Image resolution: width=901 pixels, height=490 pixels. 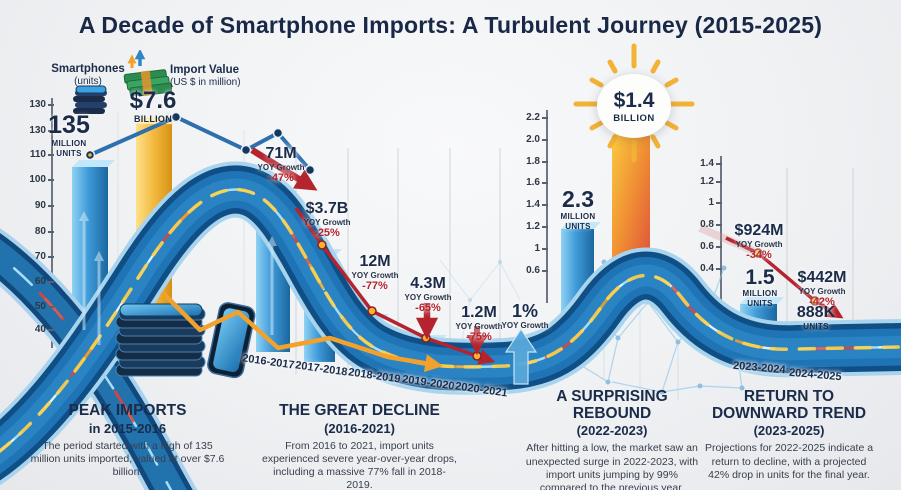 What do you see at coordinates (359, 410) in the screenshot?
I see `section-title: THE GREAT DECLINE` at bounding box center [359, 410].